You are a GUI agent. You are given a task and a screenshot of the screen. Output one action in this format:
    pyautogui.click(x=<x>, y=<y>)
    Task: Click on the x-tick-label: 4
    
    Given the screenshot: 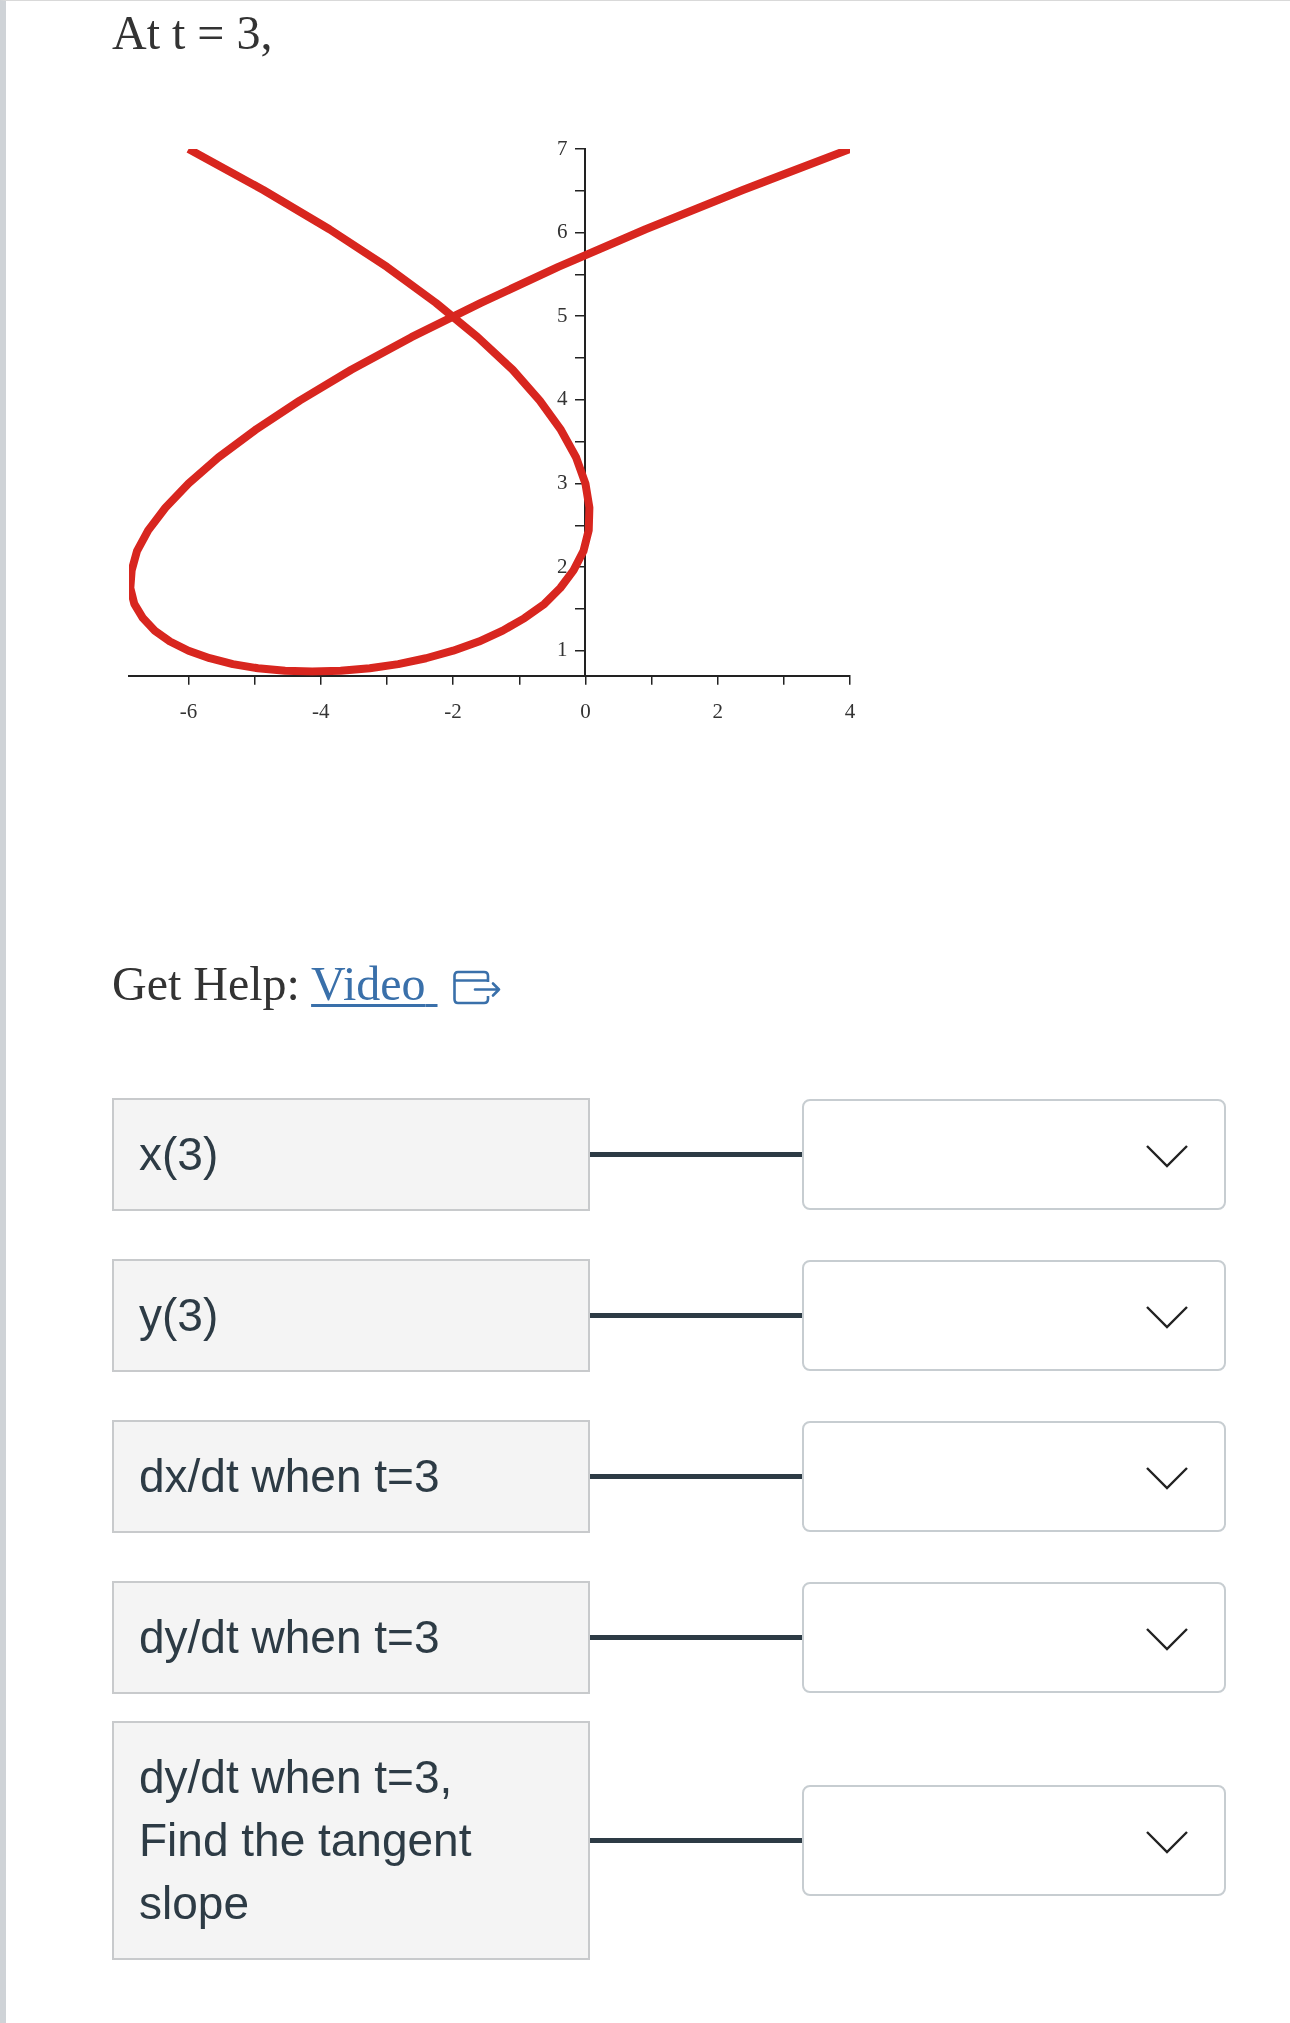 What is the action you would take?
    pyautogui.click(x=850, y=710)
    